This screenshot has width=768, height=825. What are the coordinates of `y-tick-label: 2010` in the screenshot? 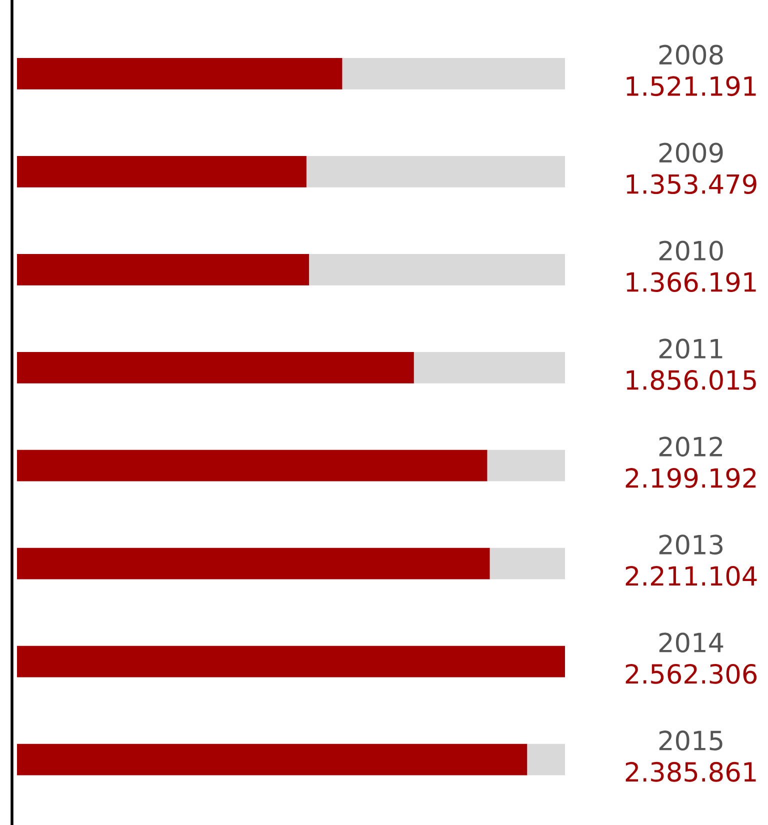 It's located at (691, 250).